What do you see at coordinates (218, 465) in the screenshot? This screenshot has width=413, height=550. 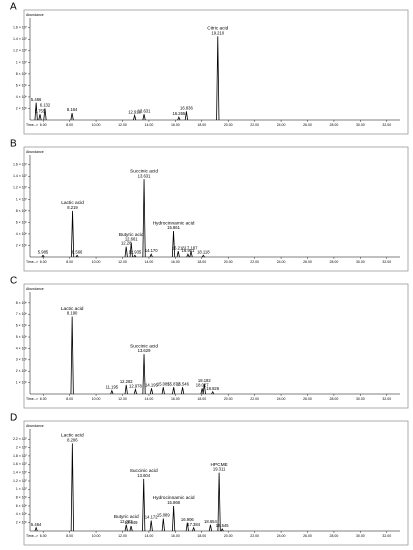 I see `peak-name-label: HPCME` at bounding box center [218, 465].